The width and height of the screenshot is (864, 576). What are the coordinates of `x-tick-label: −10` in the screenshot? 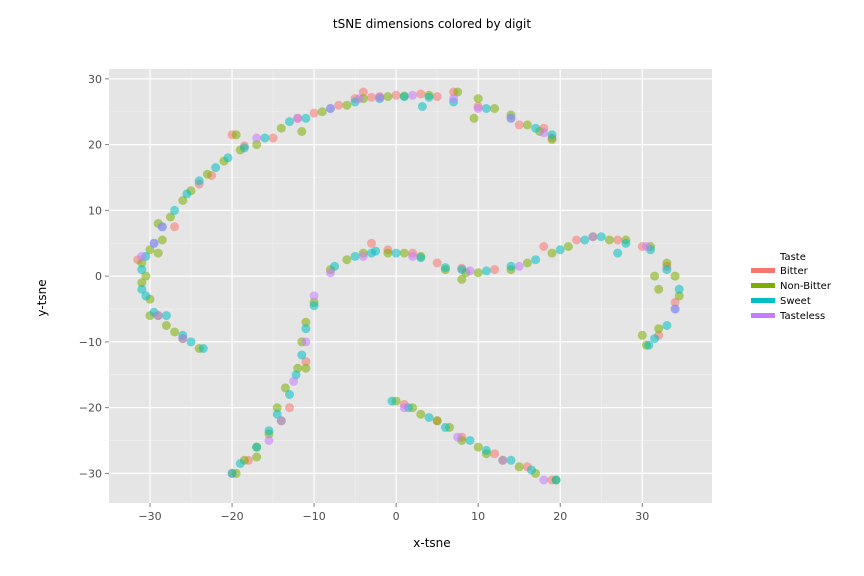 It's located at (313, 516).